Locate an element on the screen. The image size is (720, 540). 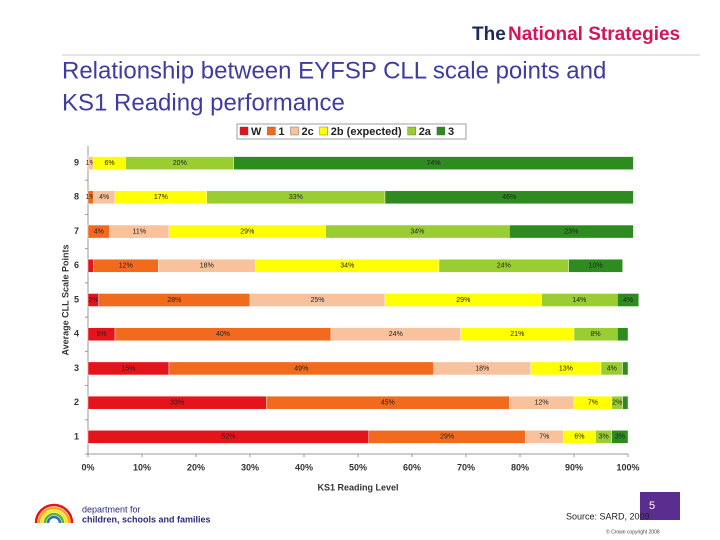
data-label: 28% is located at coordinates (174, 300).